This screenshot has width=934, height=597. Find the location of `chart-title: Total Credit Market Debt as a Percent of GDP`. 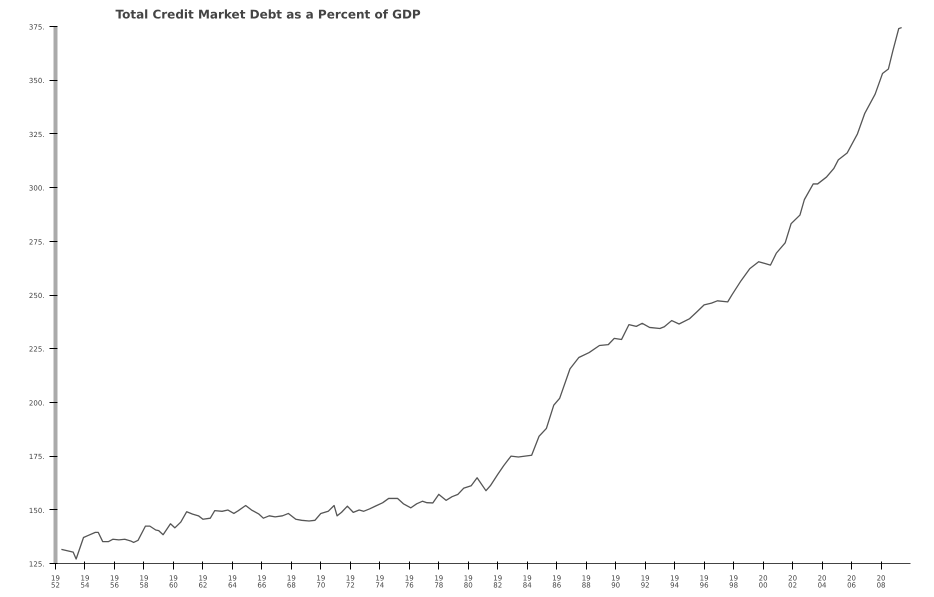

chart-title: Total Credit Market Debt as a Percent of GDP is located at coordinates (268, 15).